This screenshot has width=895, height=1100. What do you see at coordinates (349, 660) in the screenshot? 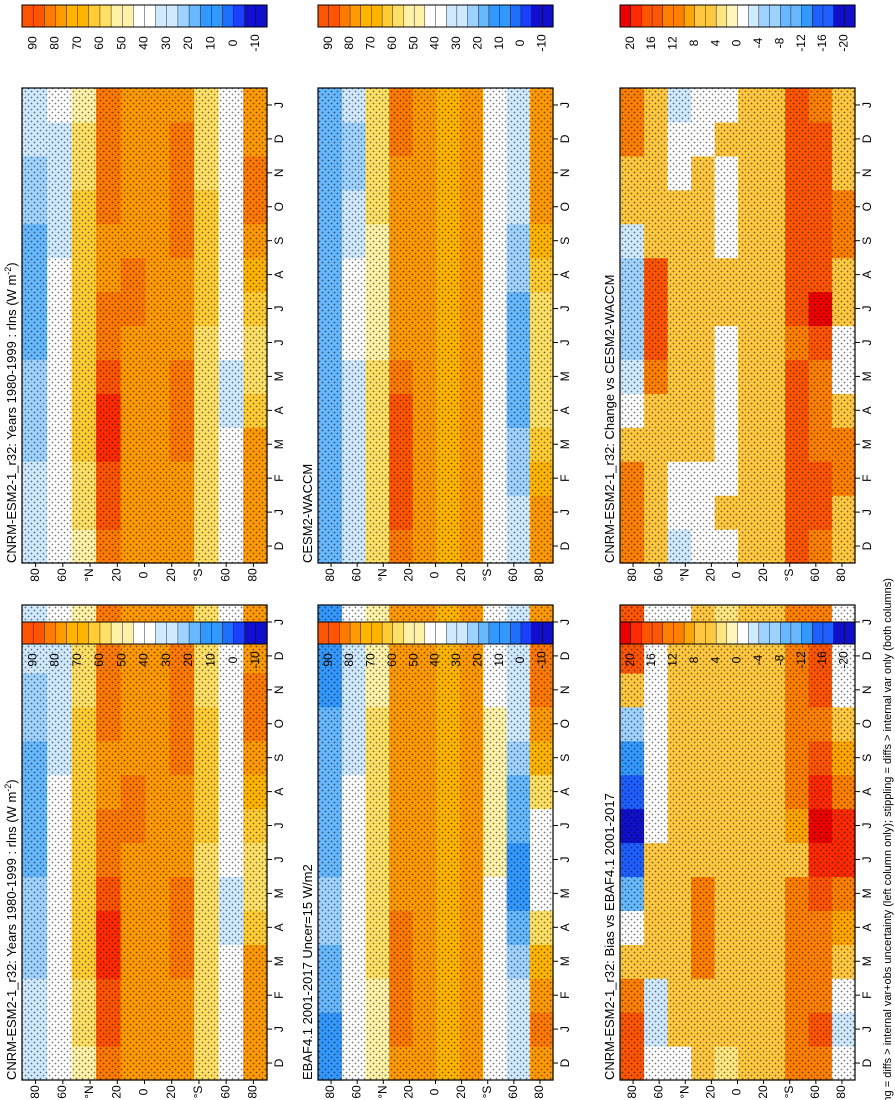
I see `colorbar-label: 80` at bounding box center [349, 660].